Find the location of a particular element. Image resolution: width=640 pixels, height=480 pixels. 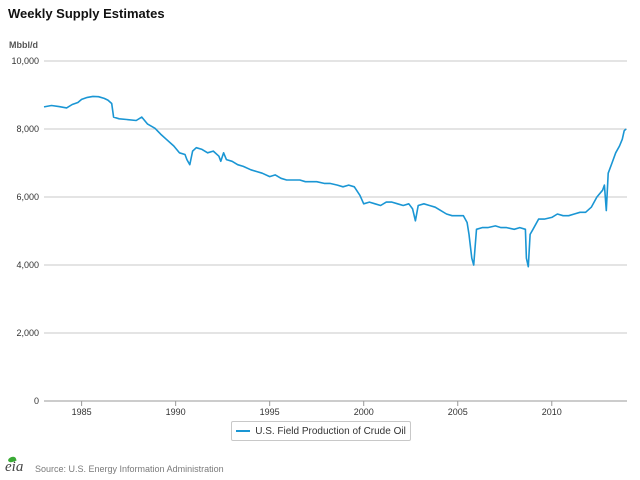

y-tick-label: 6,000 is located at coordinates (27, 197).